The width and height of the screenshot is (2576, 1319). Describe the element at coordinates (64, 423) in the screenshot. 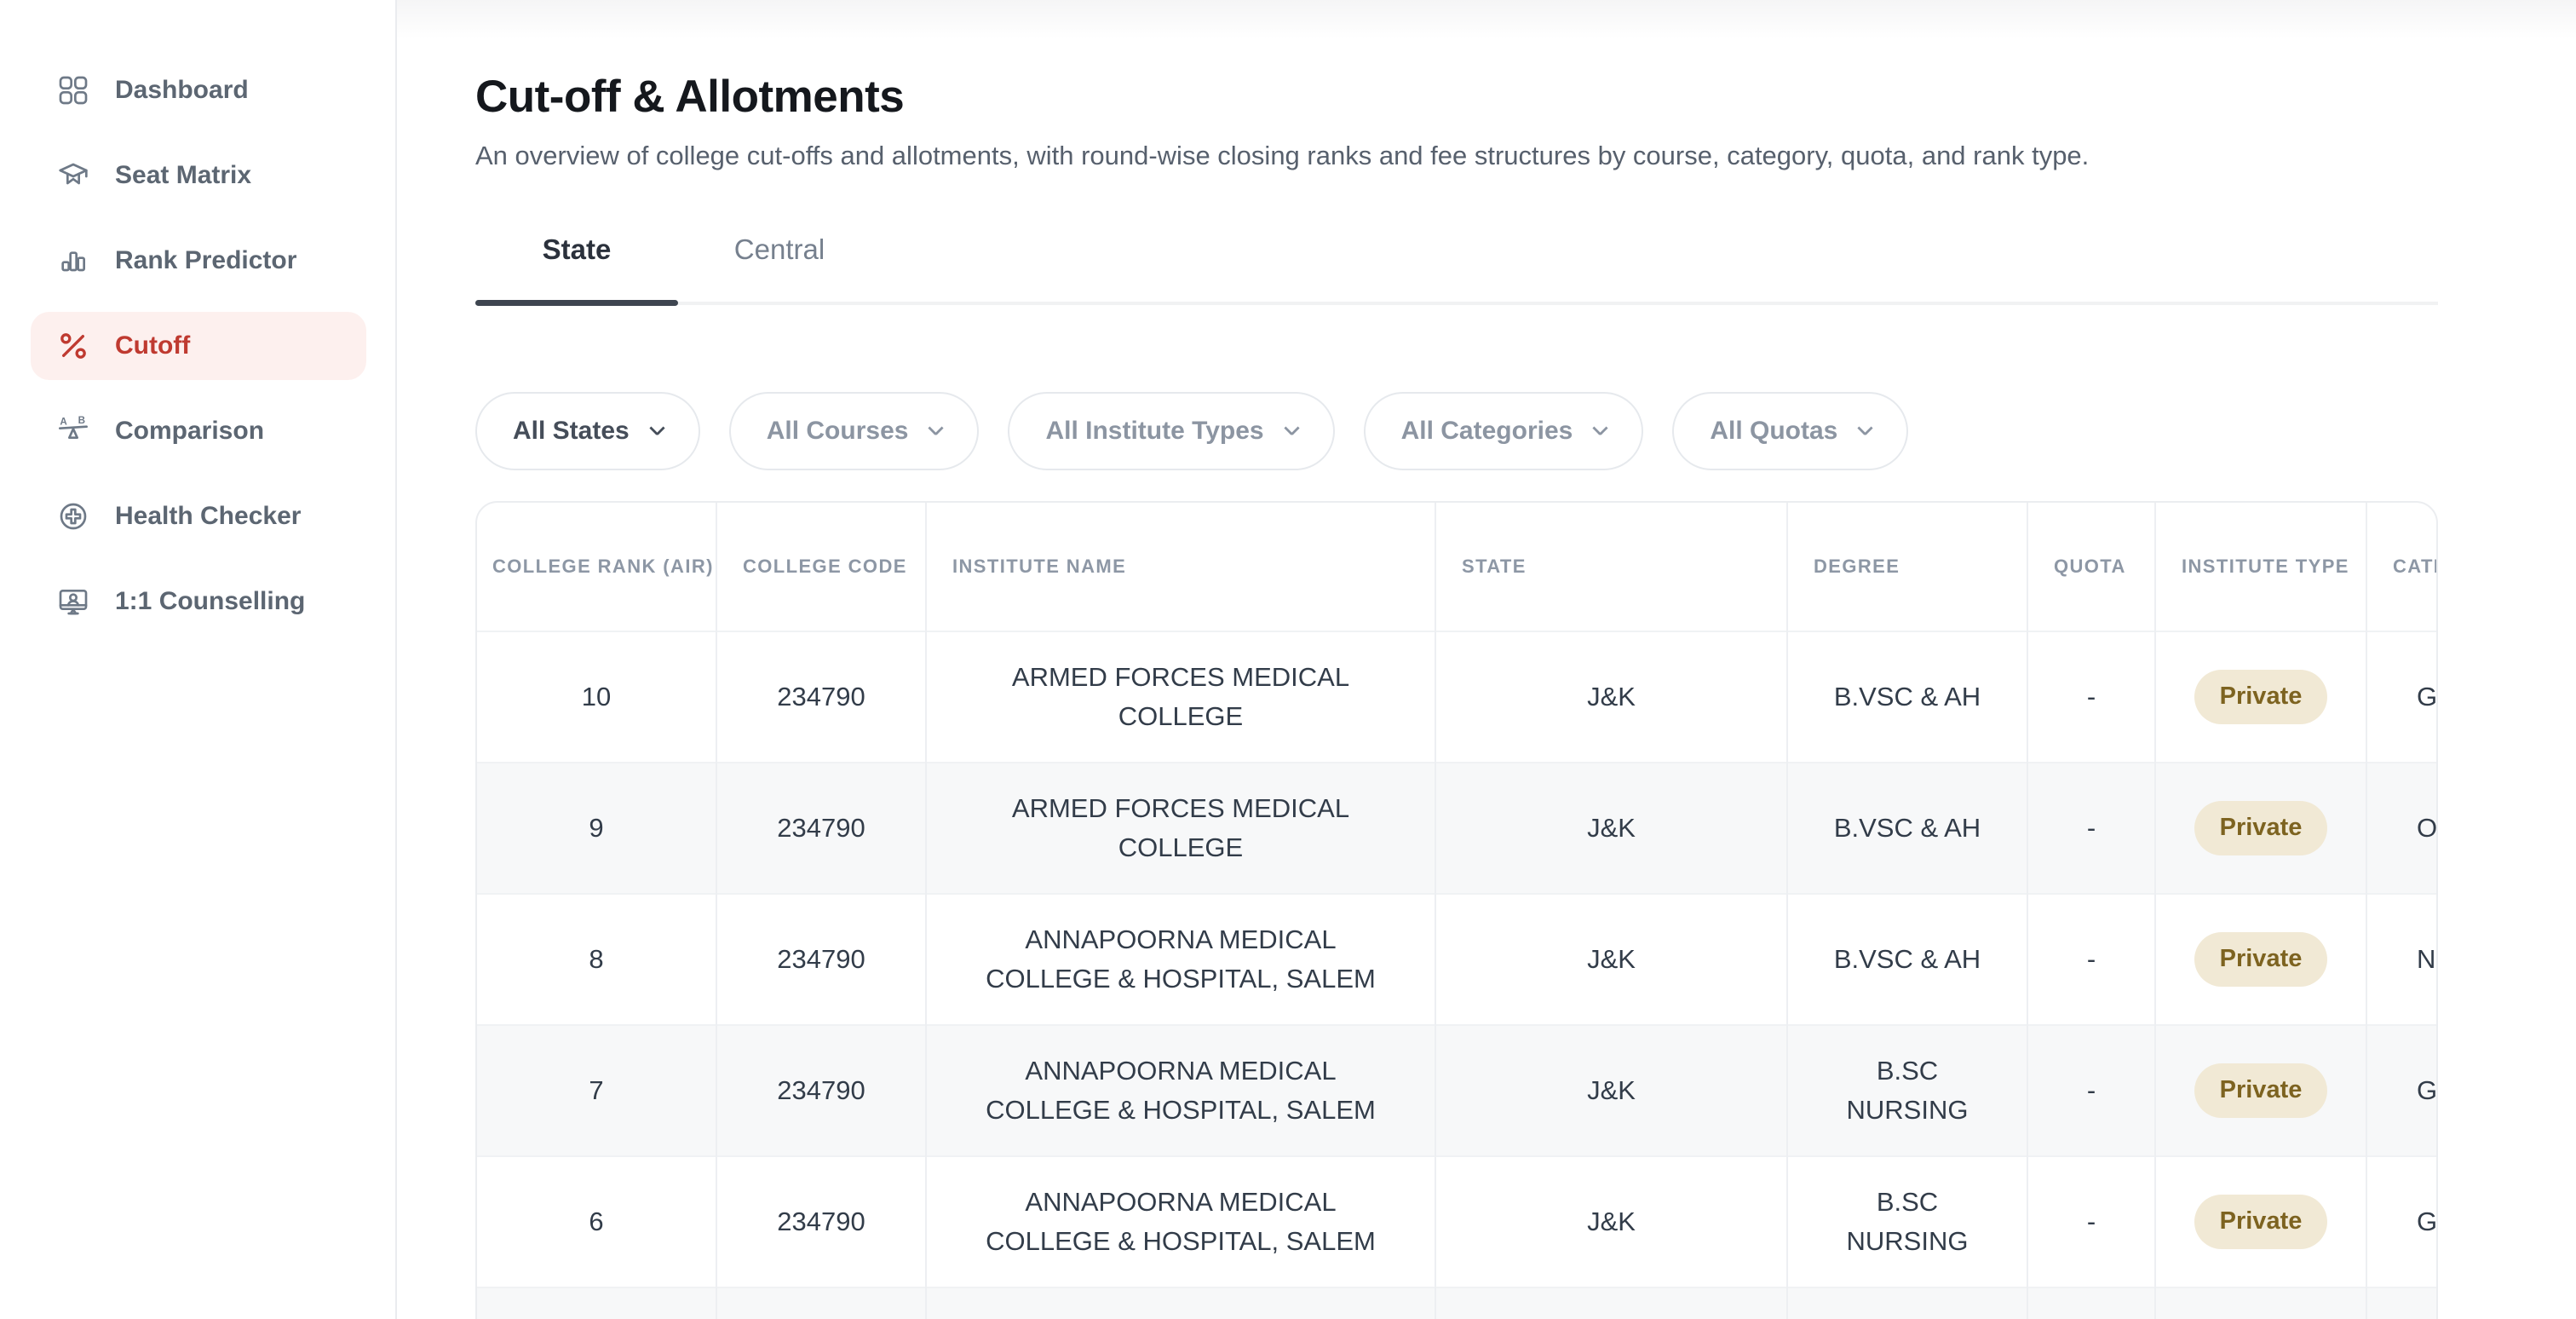

I see `svg-text: A` at that location.